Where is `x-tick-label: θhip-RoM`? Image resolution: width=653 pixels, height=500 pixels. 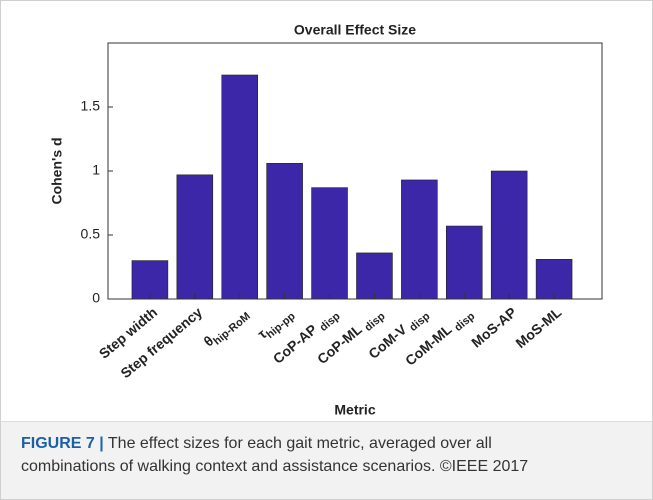
x-tick-label: θhip-RoM is located at coordinates (226, 328).